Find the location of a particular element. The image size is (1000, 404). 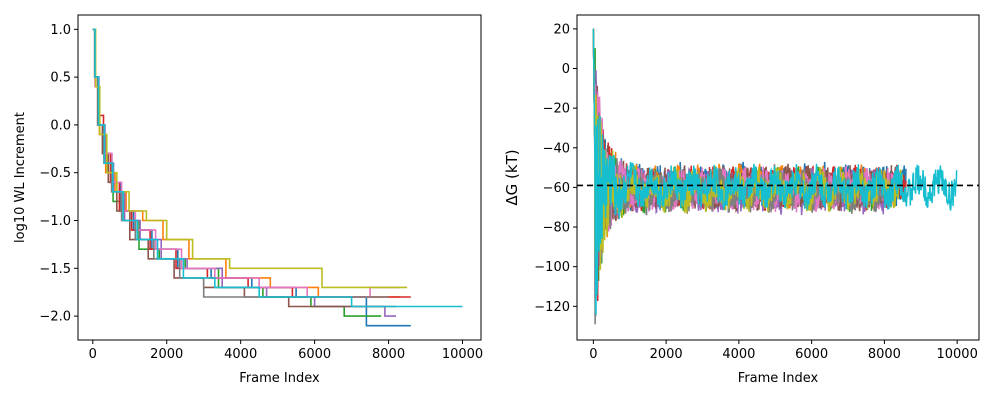

wl-increment-x-tick-label: 0 is located at coordinates (93, 354).